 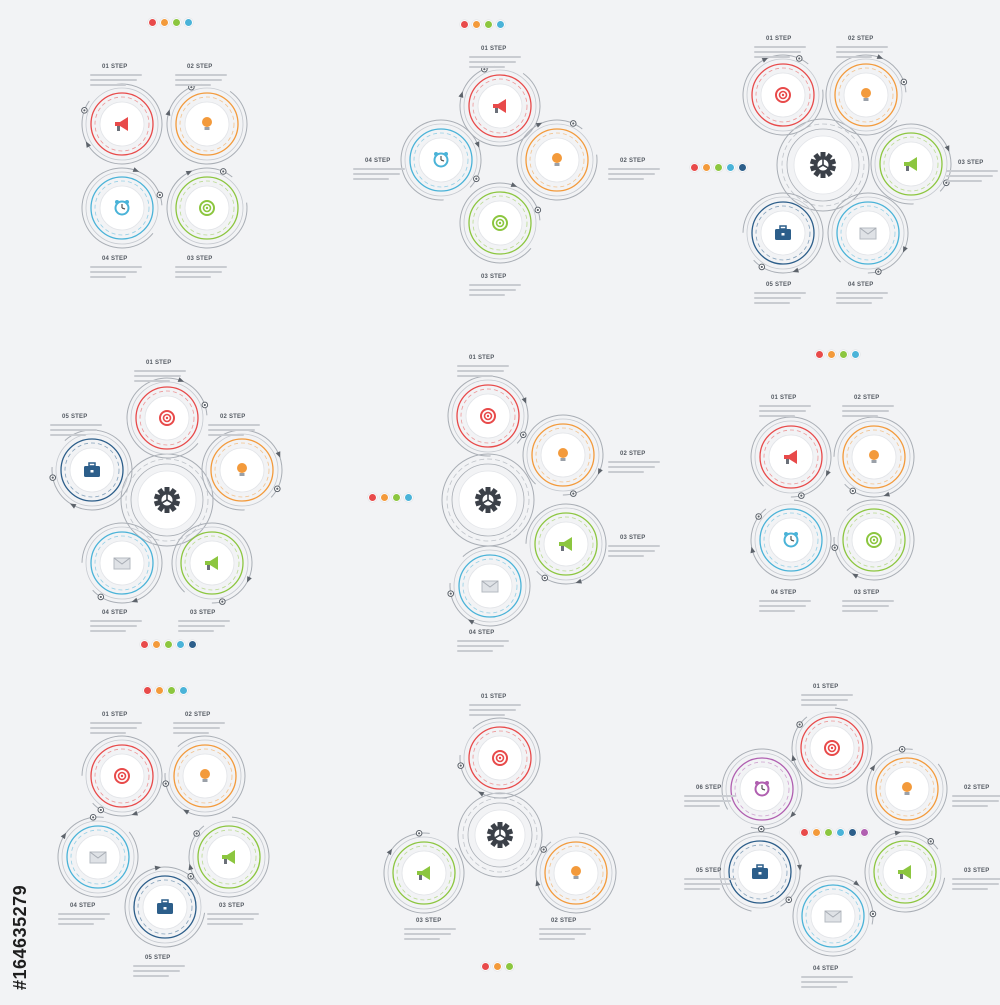 I want to click on alarm-clock-icon, so click(x=122, y=208).